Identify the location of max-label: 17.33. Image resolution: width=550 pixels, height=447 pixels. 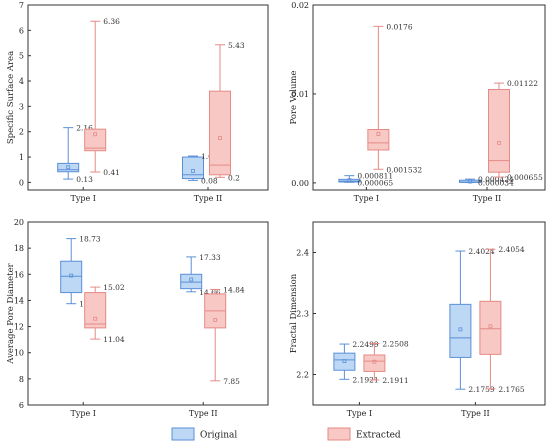
(210, 257).